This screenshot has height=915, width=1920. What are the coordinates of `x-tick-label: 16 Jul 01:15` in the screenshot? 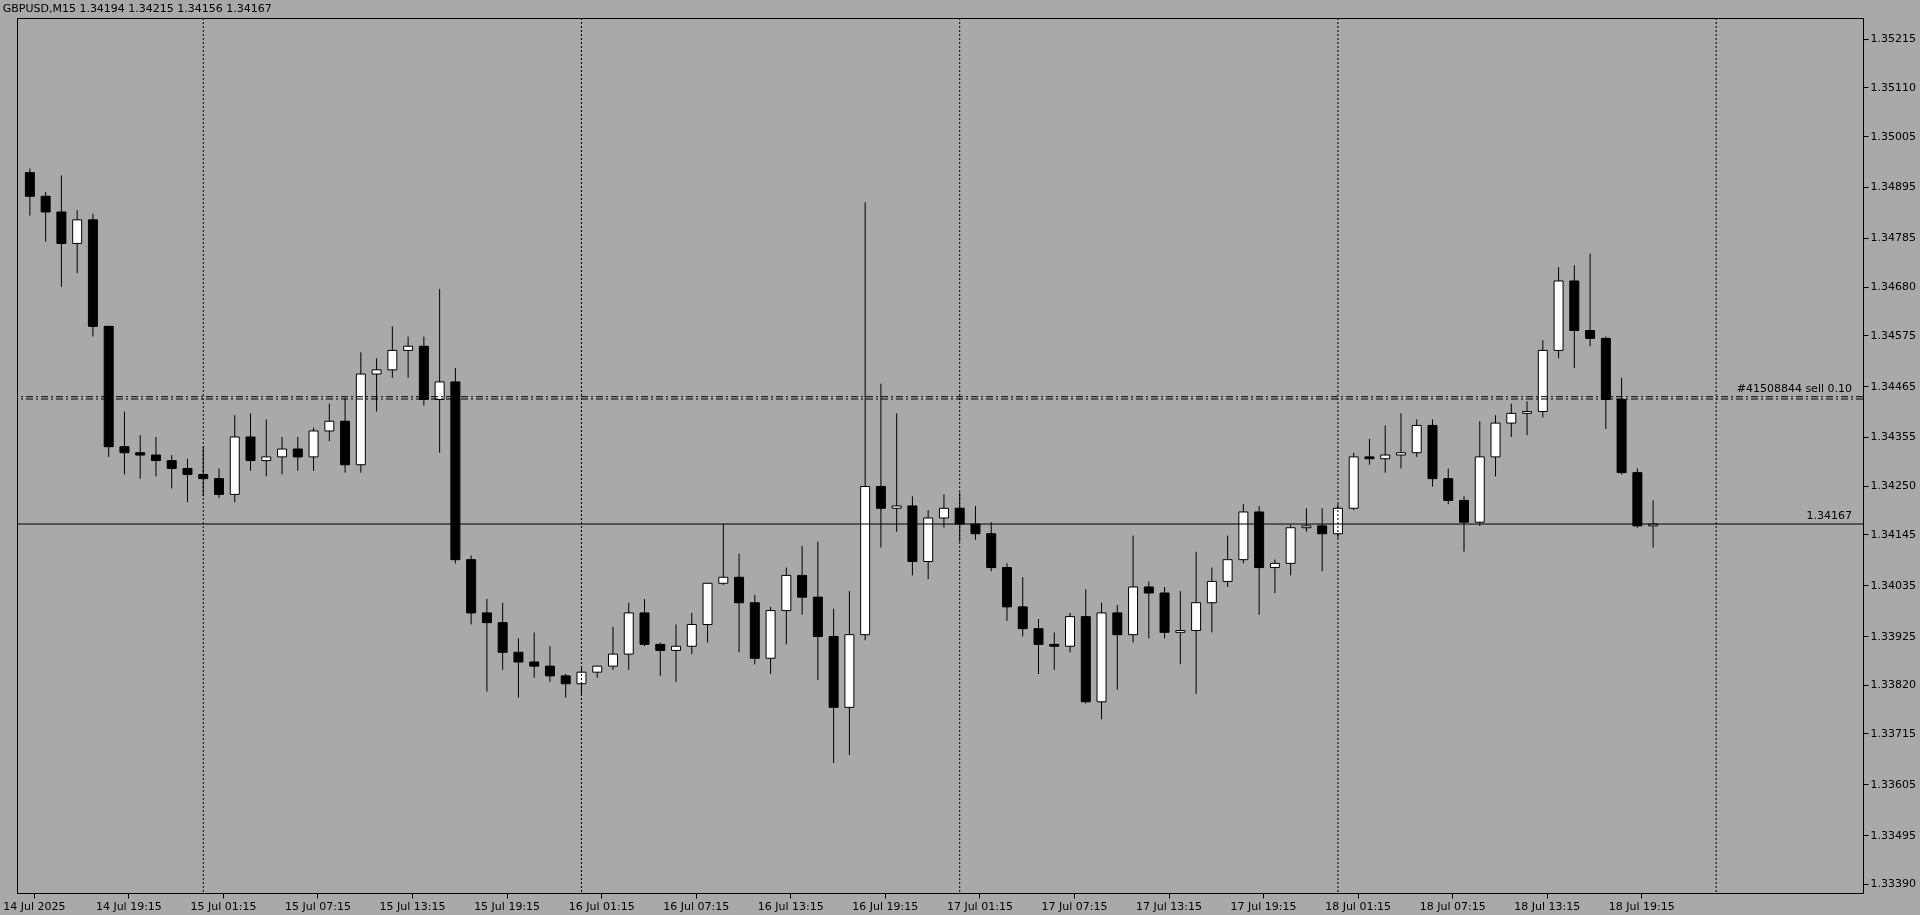 It's located at (601, 906).